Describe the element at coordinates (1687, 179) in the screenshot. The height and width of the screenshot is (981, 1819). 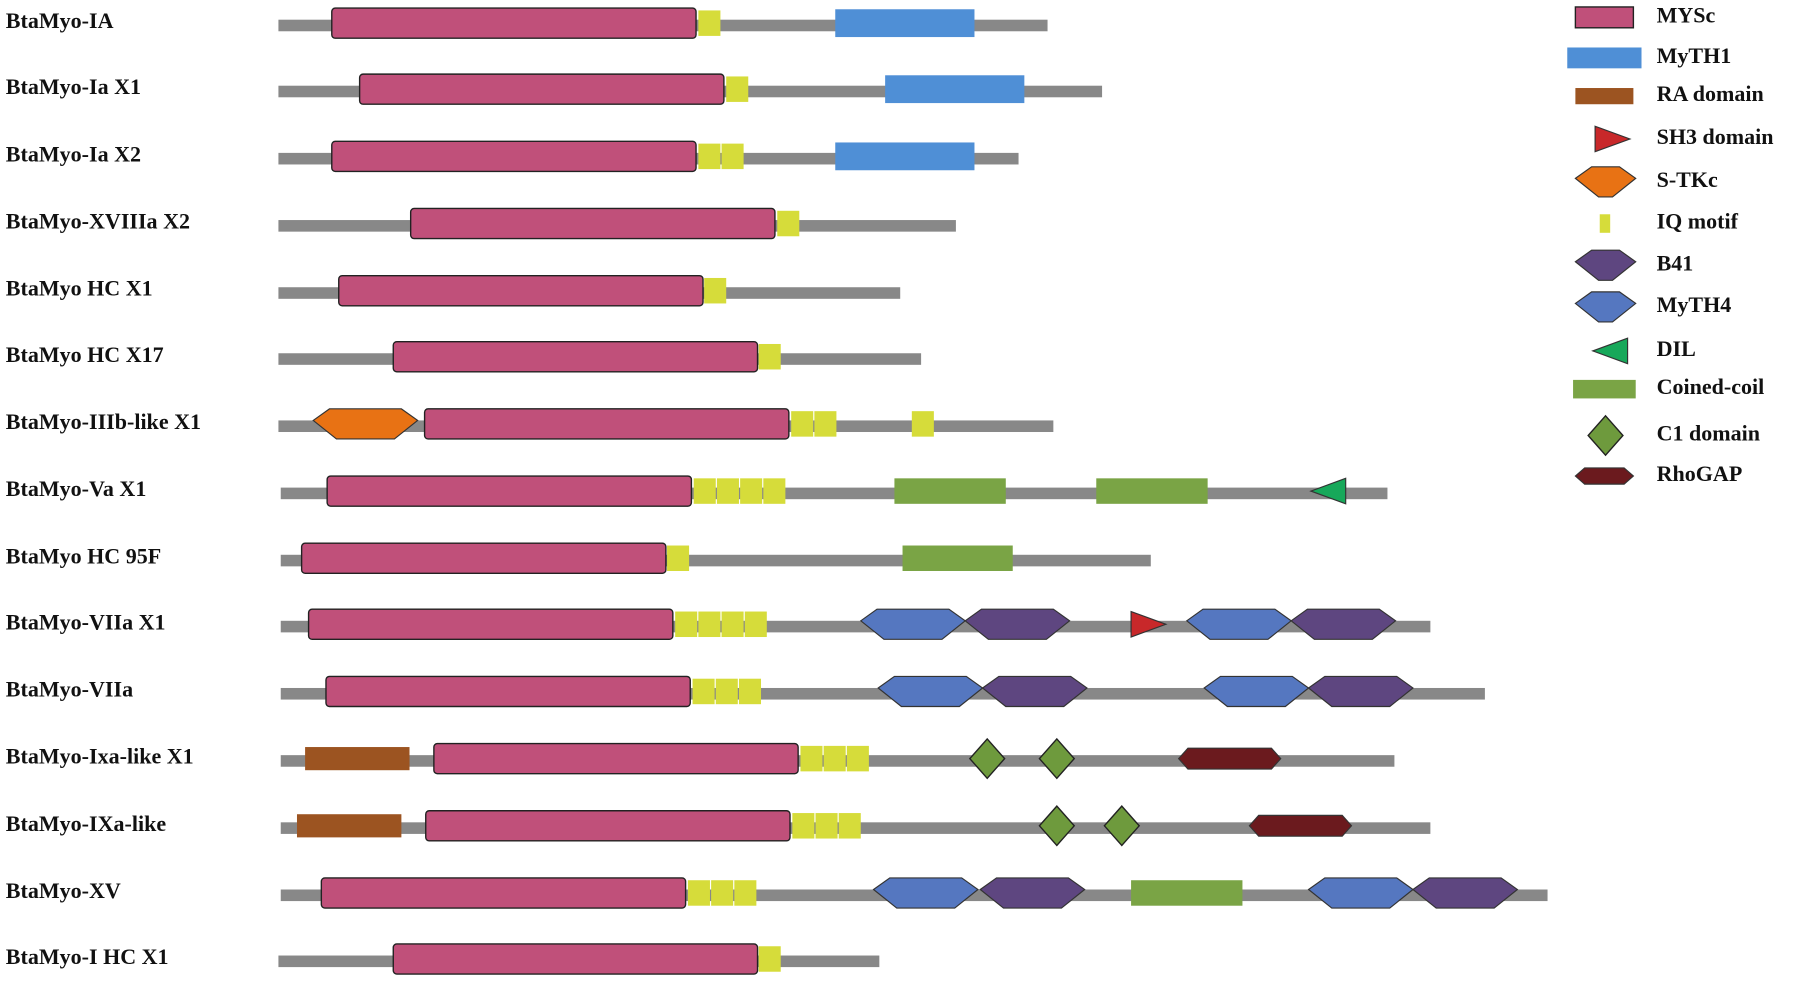
I see `legend-label: S-TKc` at that location.